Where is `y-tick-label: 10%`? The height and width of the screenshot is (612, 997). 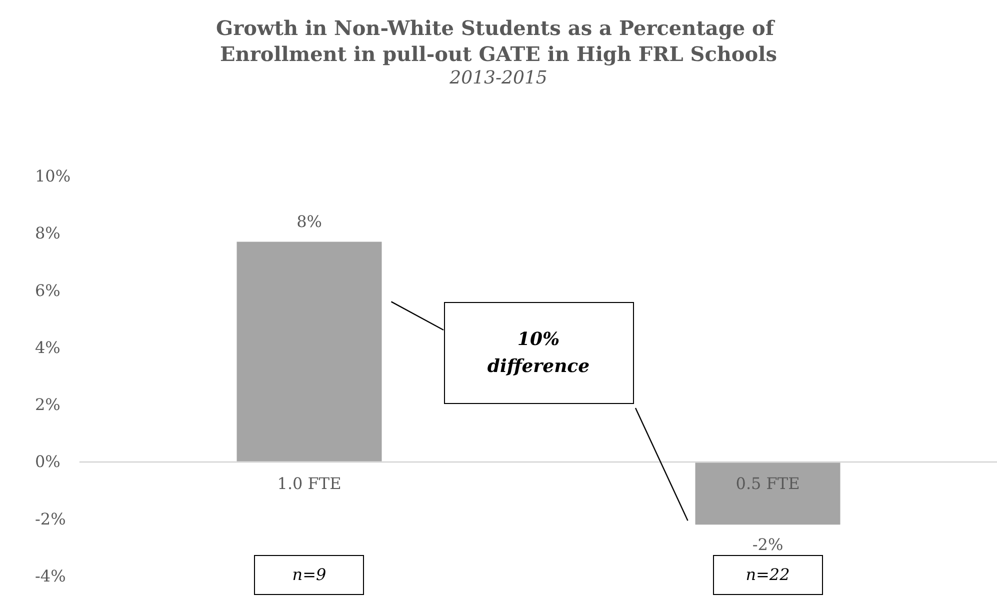
y-tick-label: 10% is located at coordinates (53, 176).